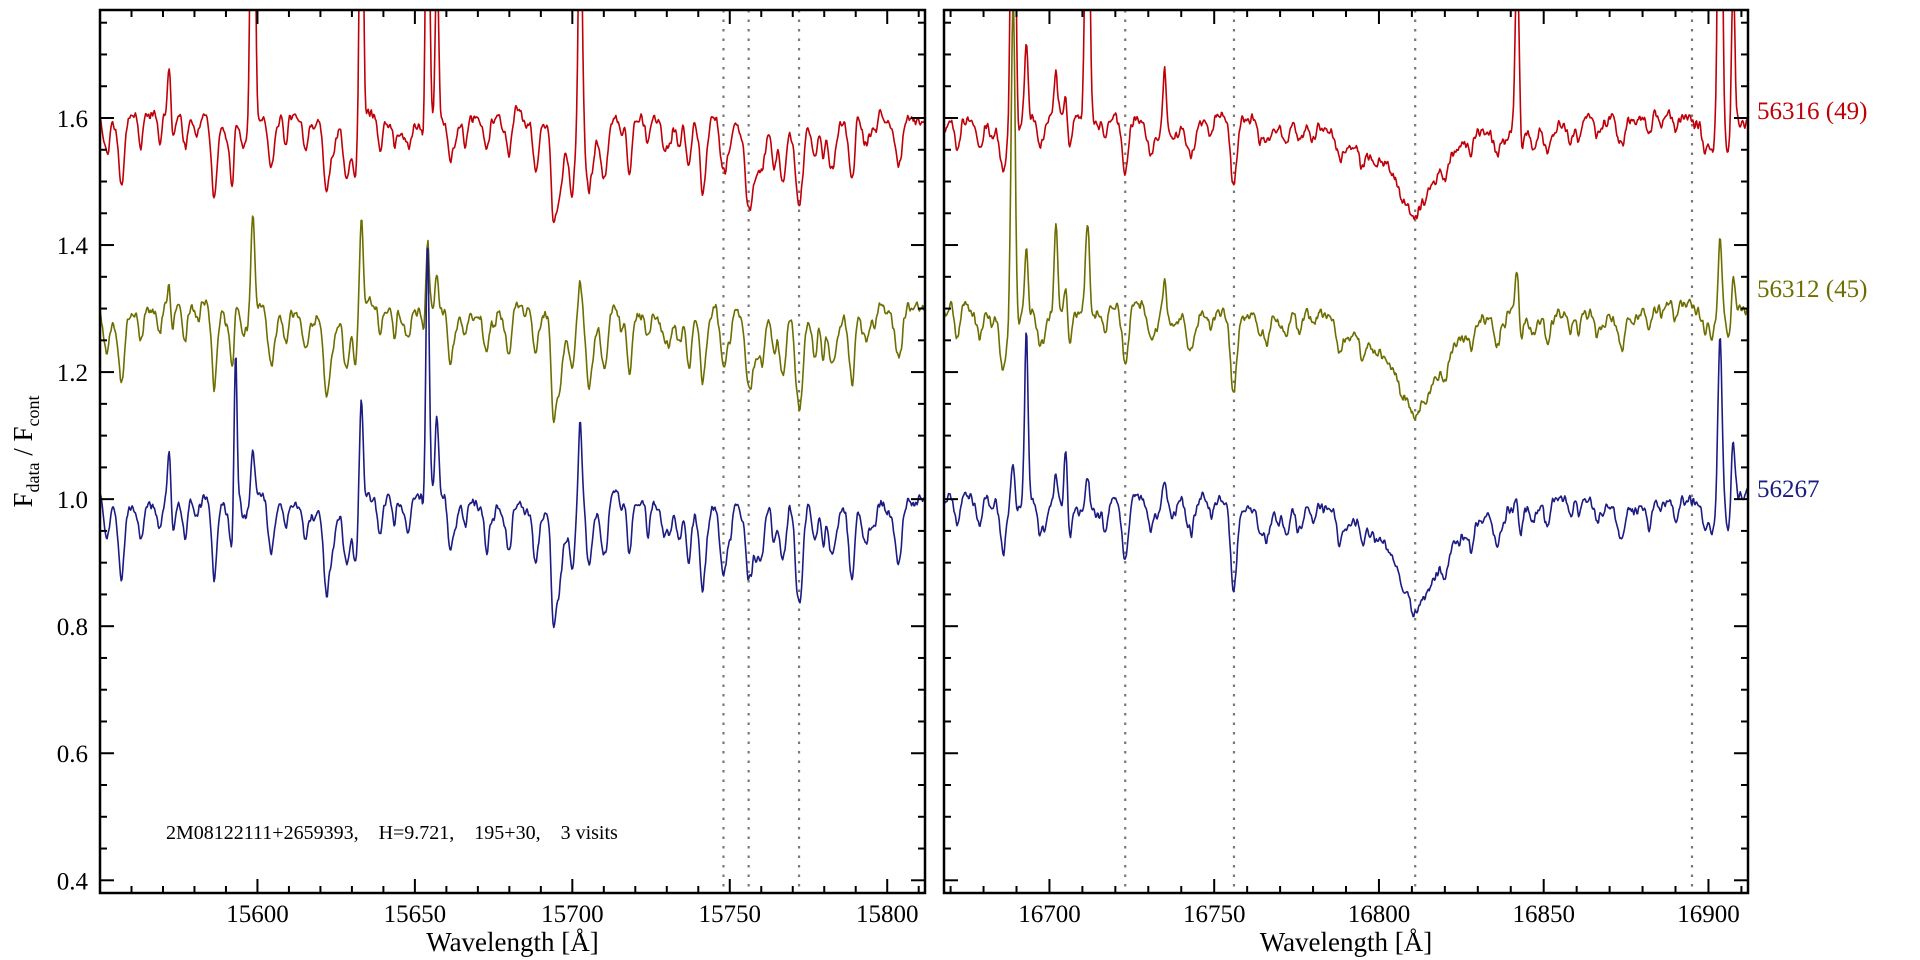 Image resolution: width=1920 pixels, height=960 pixels. What do you see at coordinates (1214, 914) in the screenshot?
I see `x-tick-label: 16750` at bounding box center [1214, 914].